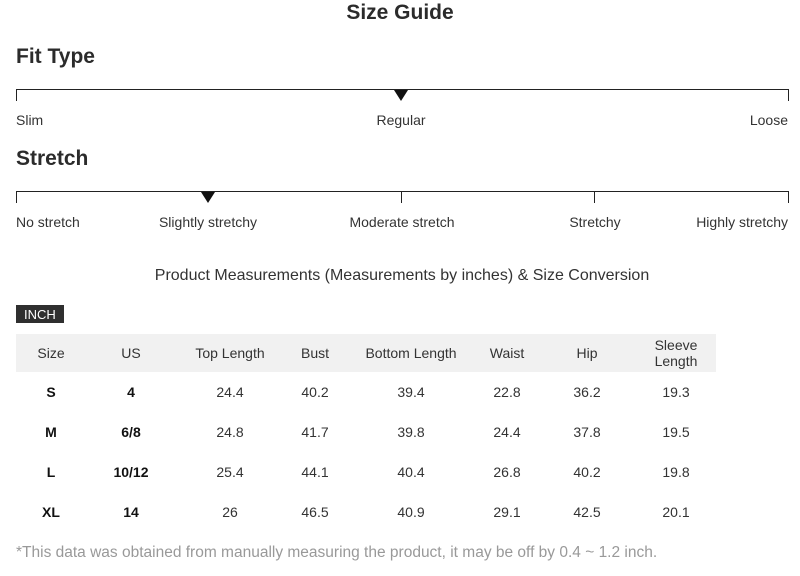 This screenshot has width=800, height=576. Describe the element at coordinates (315, 512) in the screenshot. I see `cell-bust: 46.5` at that location.